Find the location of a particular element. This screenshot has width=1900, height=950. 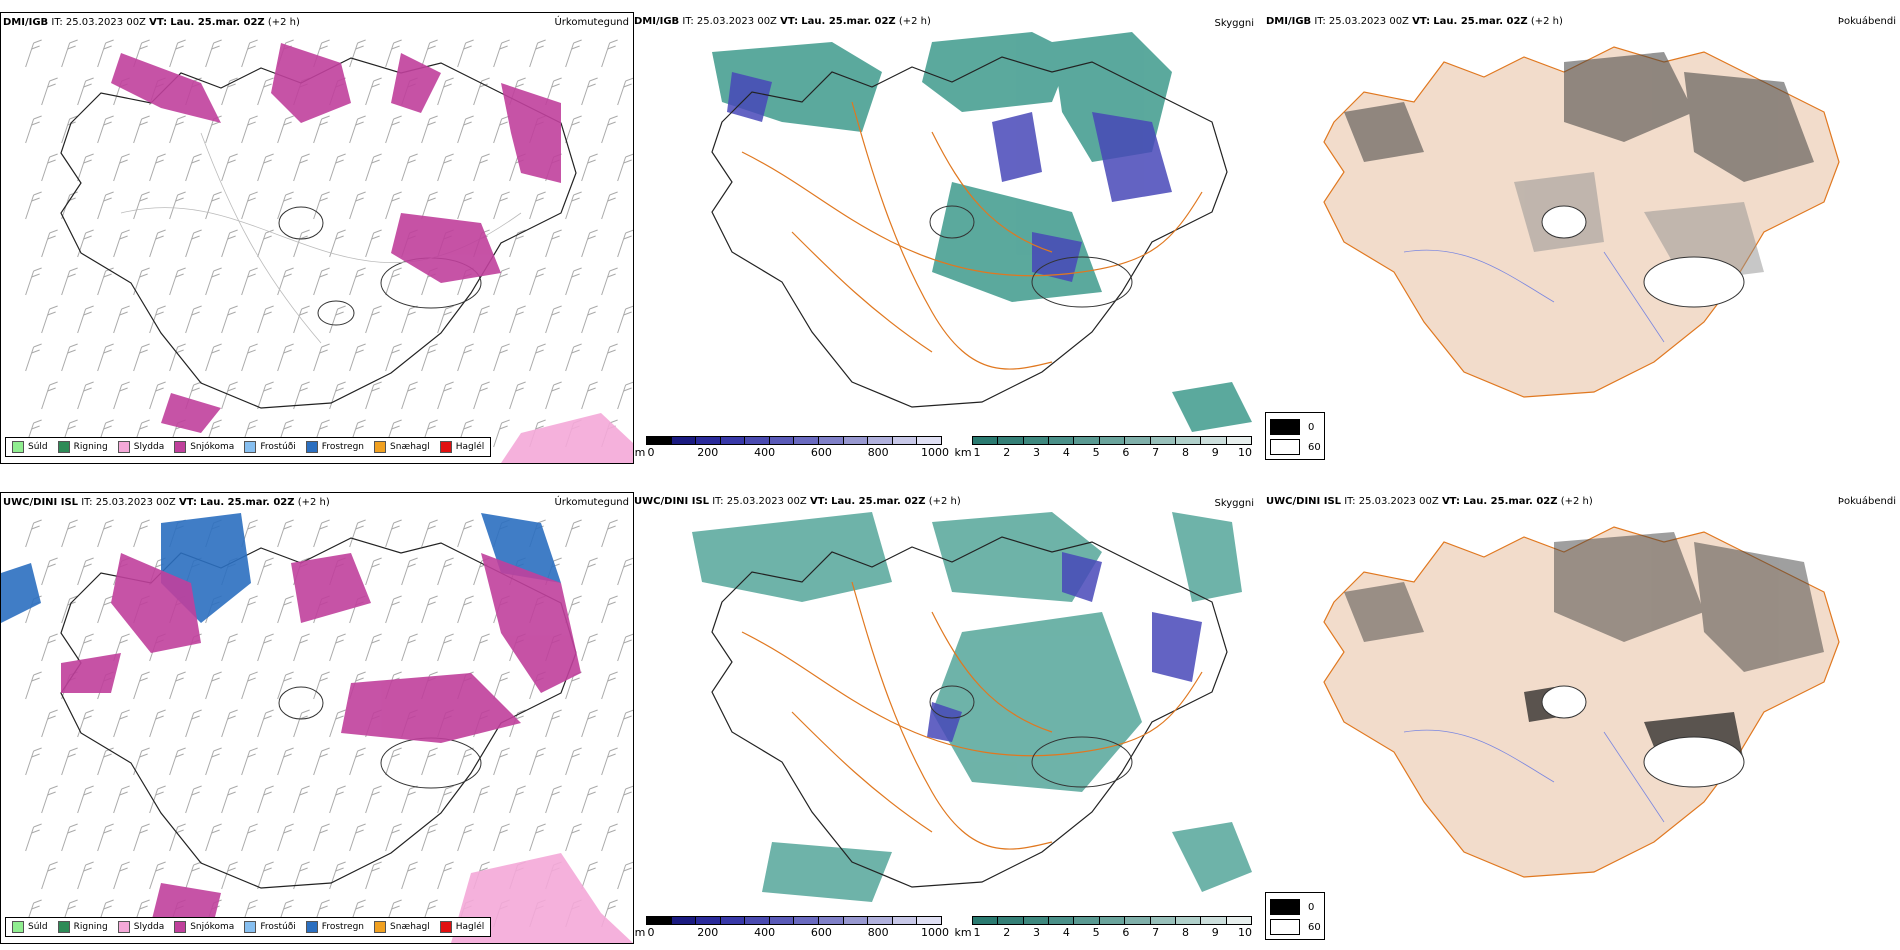

legend-item: Snjókoma is located at coordinates (204, 447).